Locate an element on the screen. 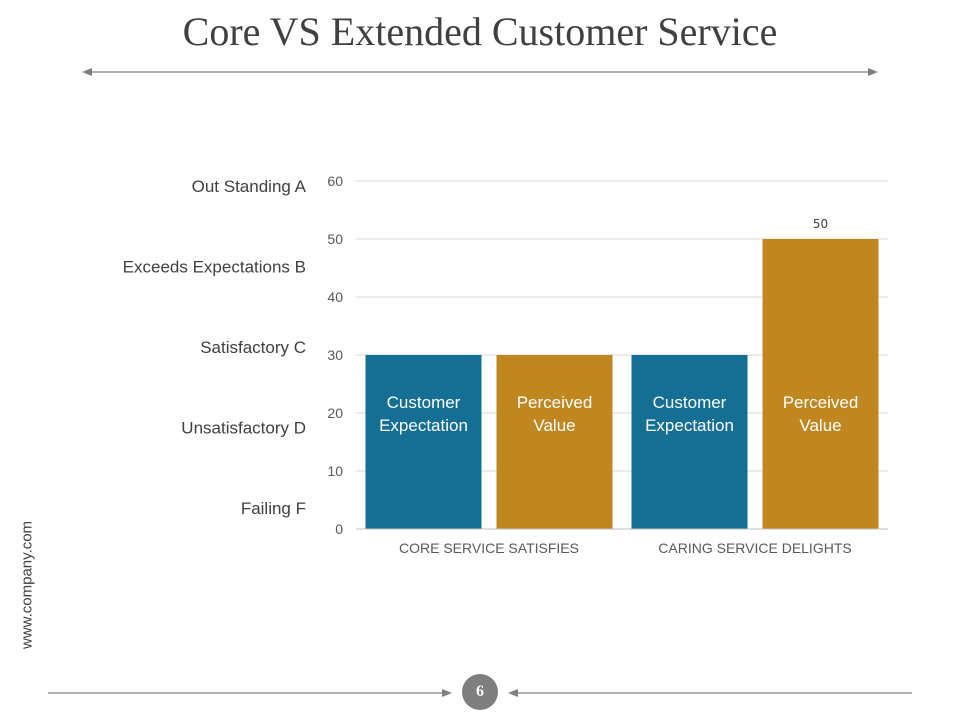 This screenshot has width=960, height=720. page-number: 6 is located at coordinates (480, 692).